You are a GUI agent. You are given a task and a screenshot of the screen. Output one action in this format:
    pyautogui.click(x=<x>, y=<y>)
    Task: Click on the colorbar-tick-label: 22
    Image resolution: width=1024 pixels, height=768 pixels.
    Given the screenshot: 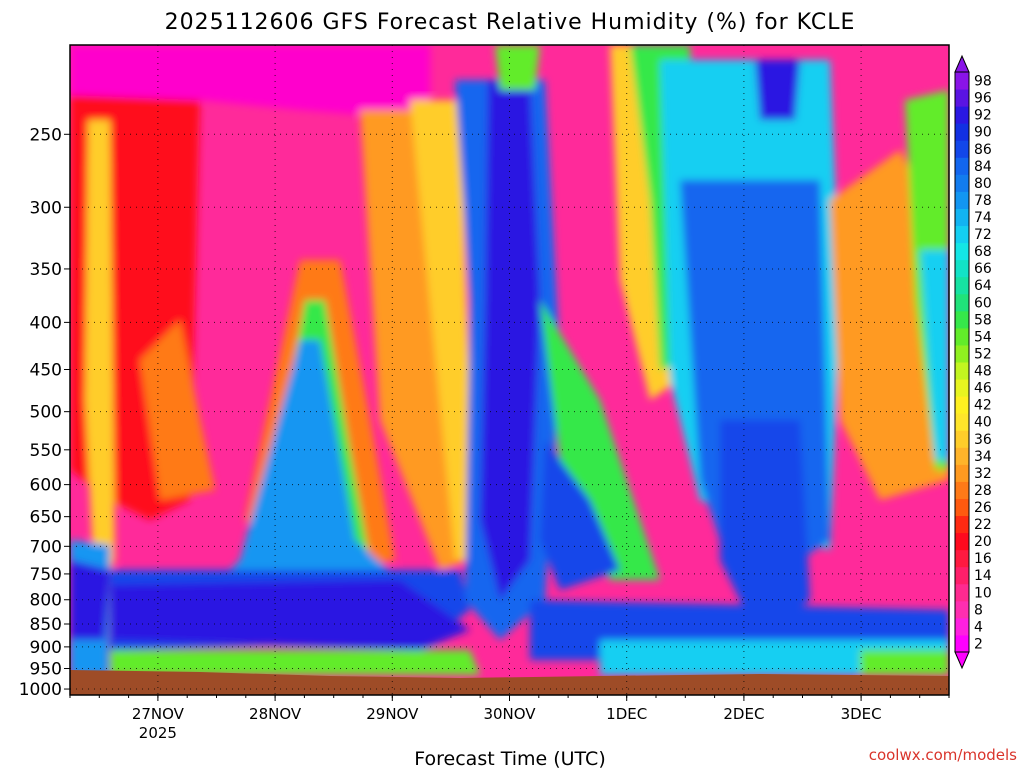 What is the action you would take?
    pyautogui.click(x=983, y=525)
    